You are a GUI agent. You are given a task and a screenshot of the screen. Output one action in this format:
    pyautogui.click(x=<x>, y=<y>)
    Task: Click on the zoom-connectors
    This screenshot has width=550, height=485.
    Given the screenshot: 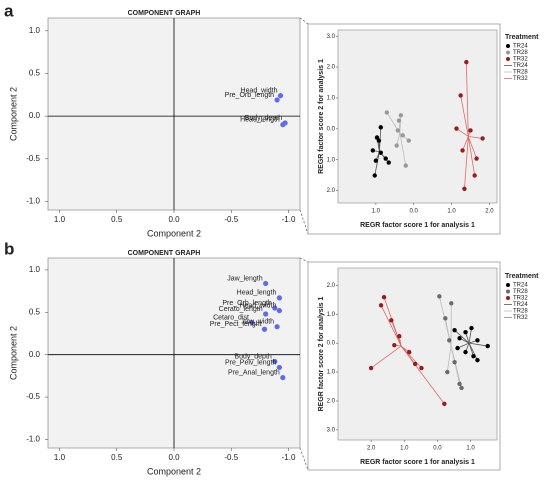 What is the action you would take?
    pyautogui.click(x=304, y=244)
    